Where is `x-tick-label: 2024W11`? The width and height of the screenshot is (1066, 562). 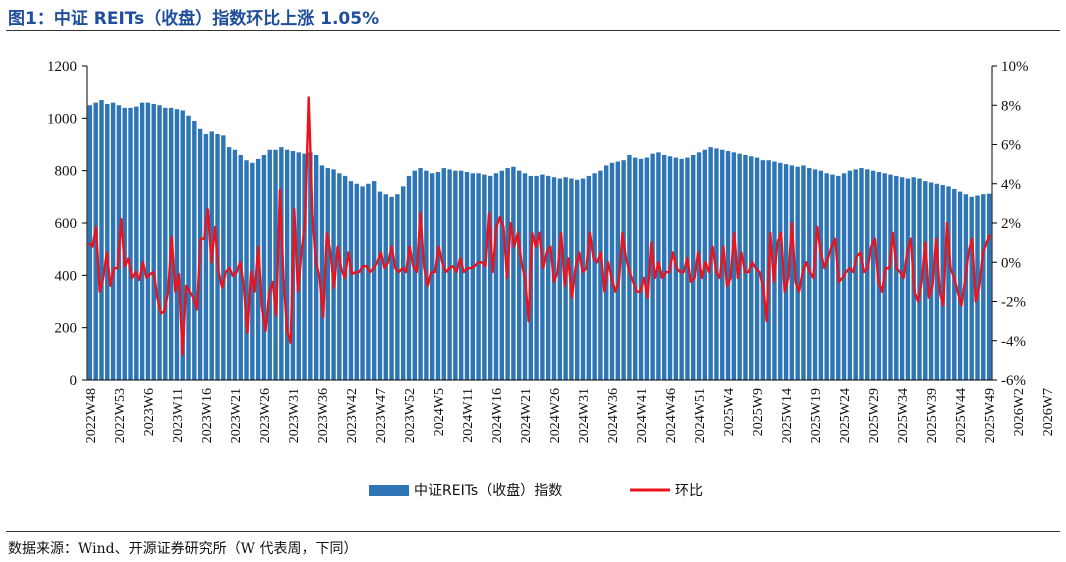 x-tick-label: 2024W11 is located at coordinates (468, 415).